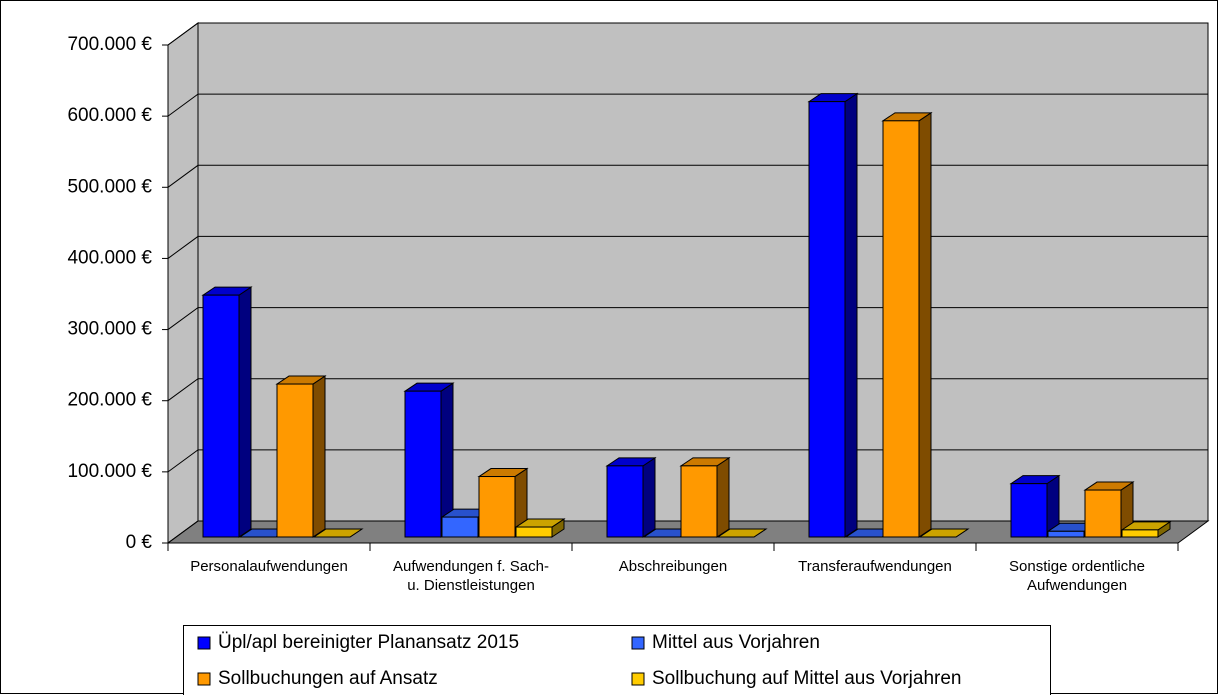 The width and height of the screenshot is (1219, 695). I want to click on y-tick-label: 500.000 €, so click(109, 186).